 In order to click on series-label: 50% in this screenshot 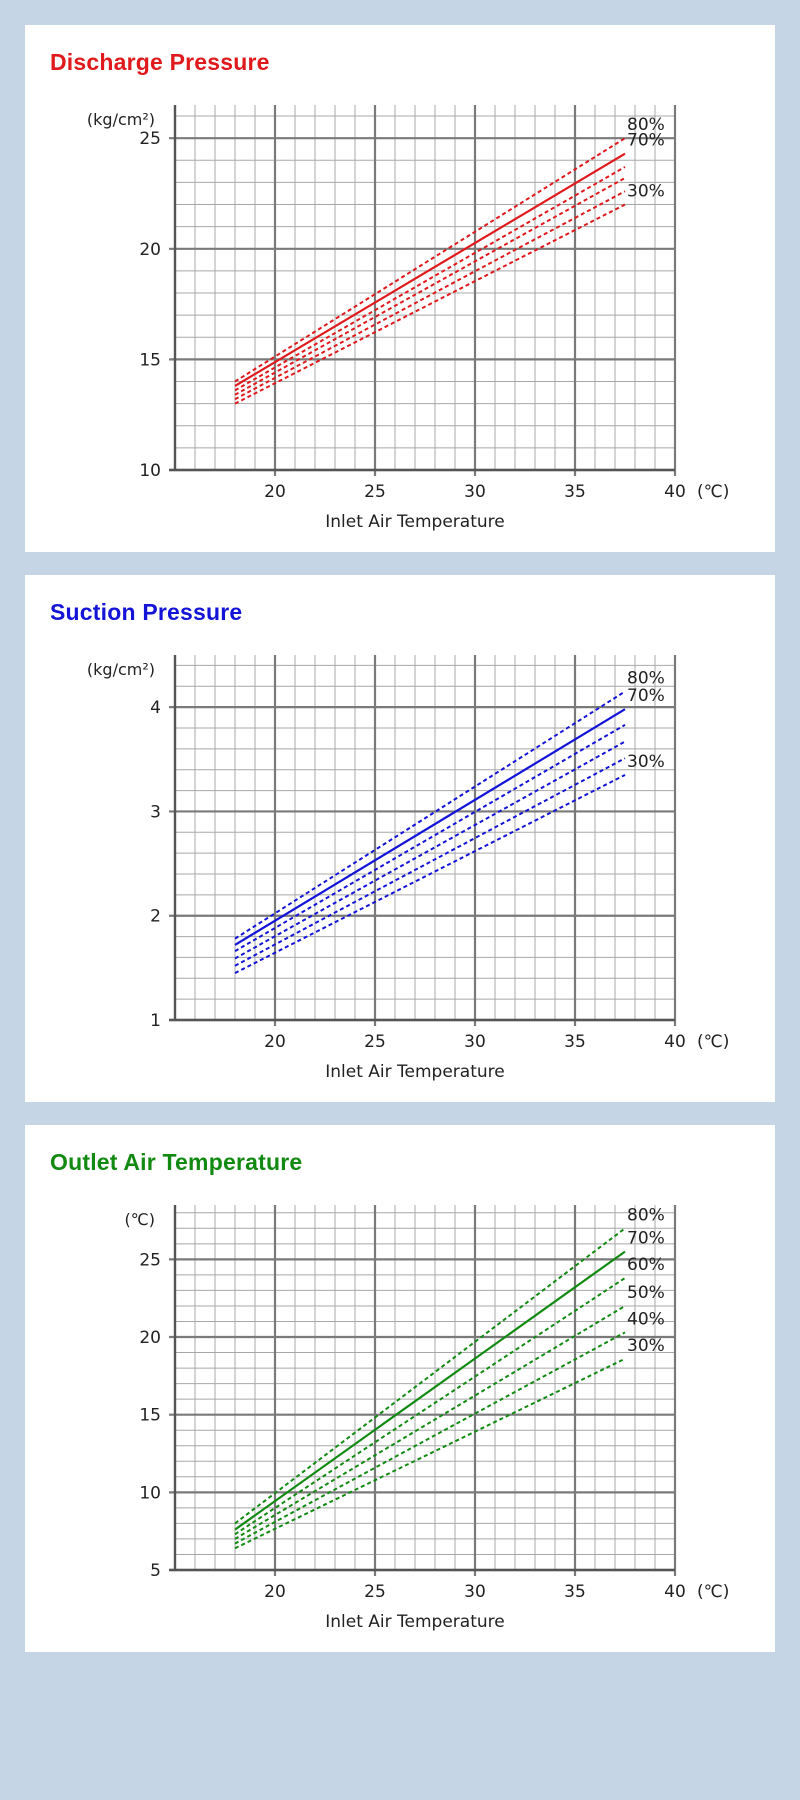, I will do `click(646, 1293)`.